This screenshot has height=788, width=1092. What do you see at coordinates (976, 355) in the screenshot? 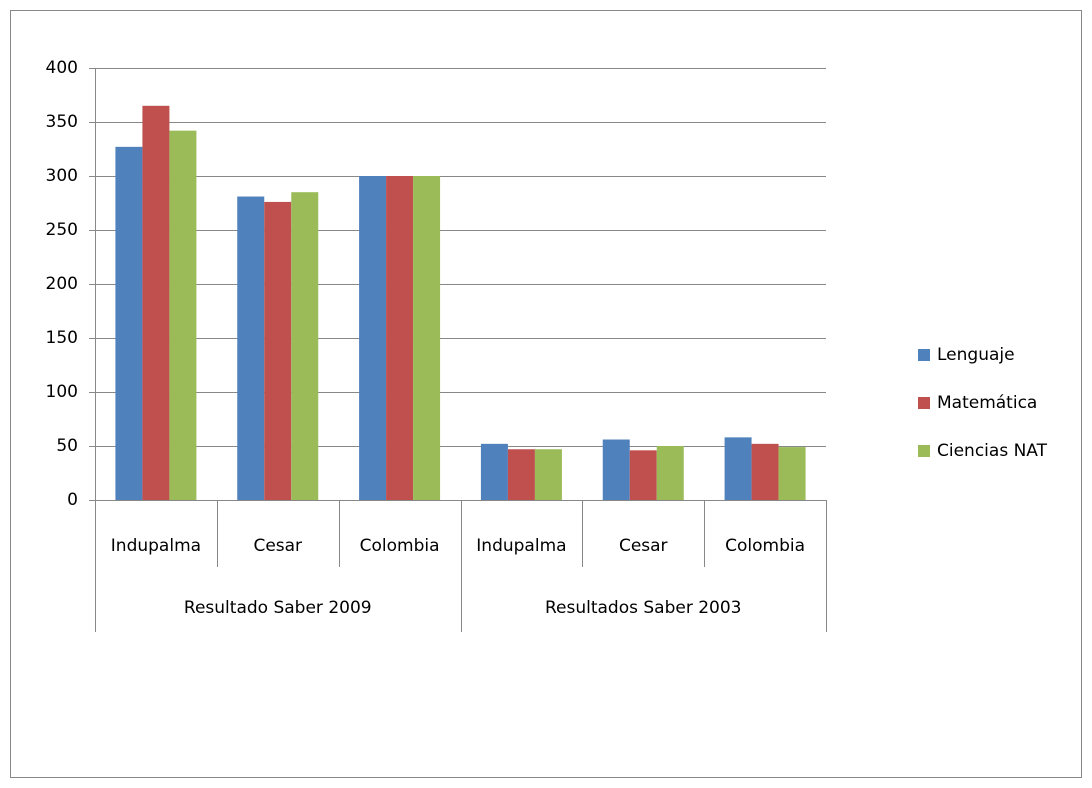
I see `legend-label: Lenguaje` at bounding box center [976, 355].